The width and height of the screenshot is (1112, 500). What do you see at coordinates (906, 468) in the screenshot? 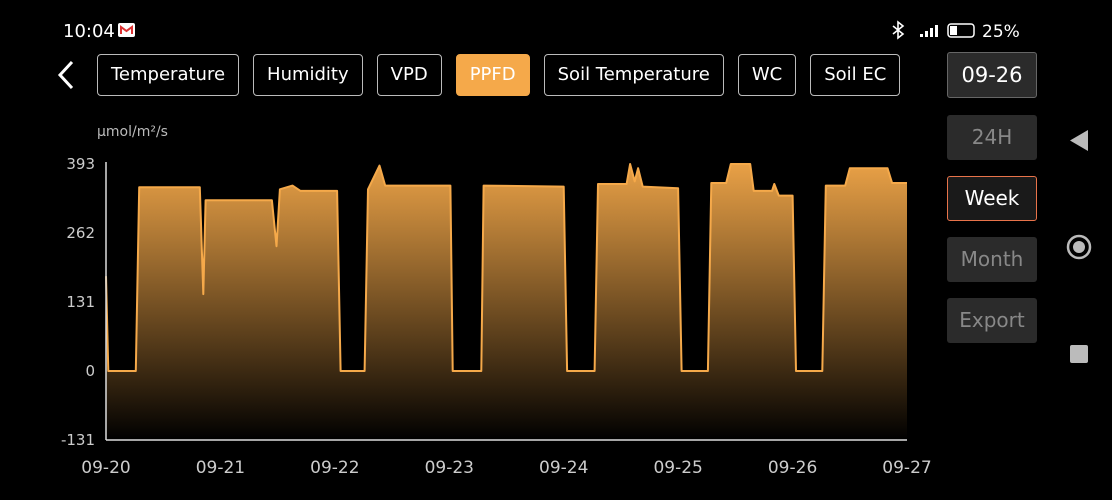
I see `x-tick-label: 09-27` at bounding box center [906, 468].